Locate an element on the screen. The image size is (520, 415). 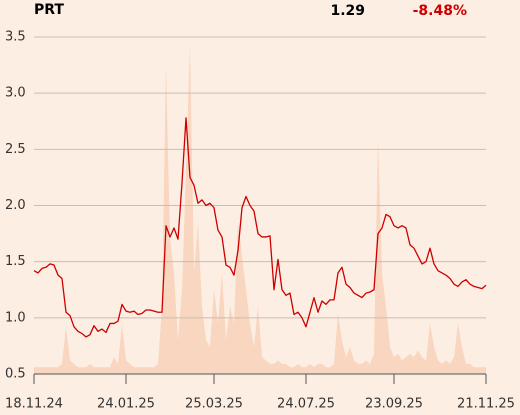
y-tick-label: 1.0 is located at coordinates (15, 317).